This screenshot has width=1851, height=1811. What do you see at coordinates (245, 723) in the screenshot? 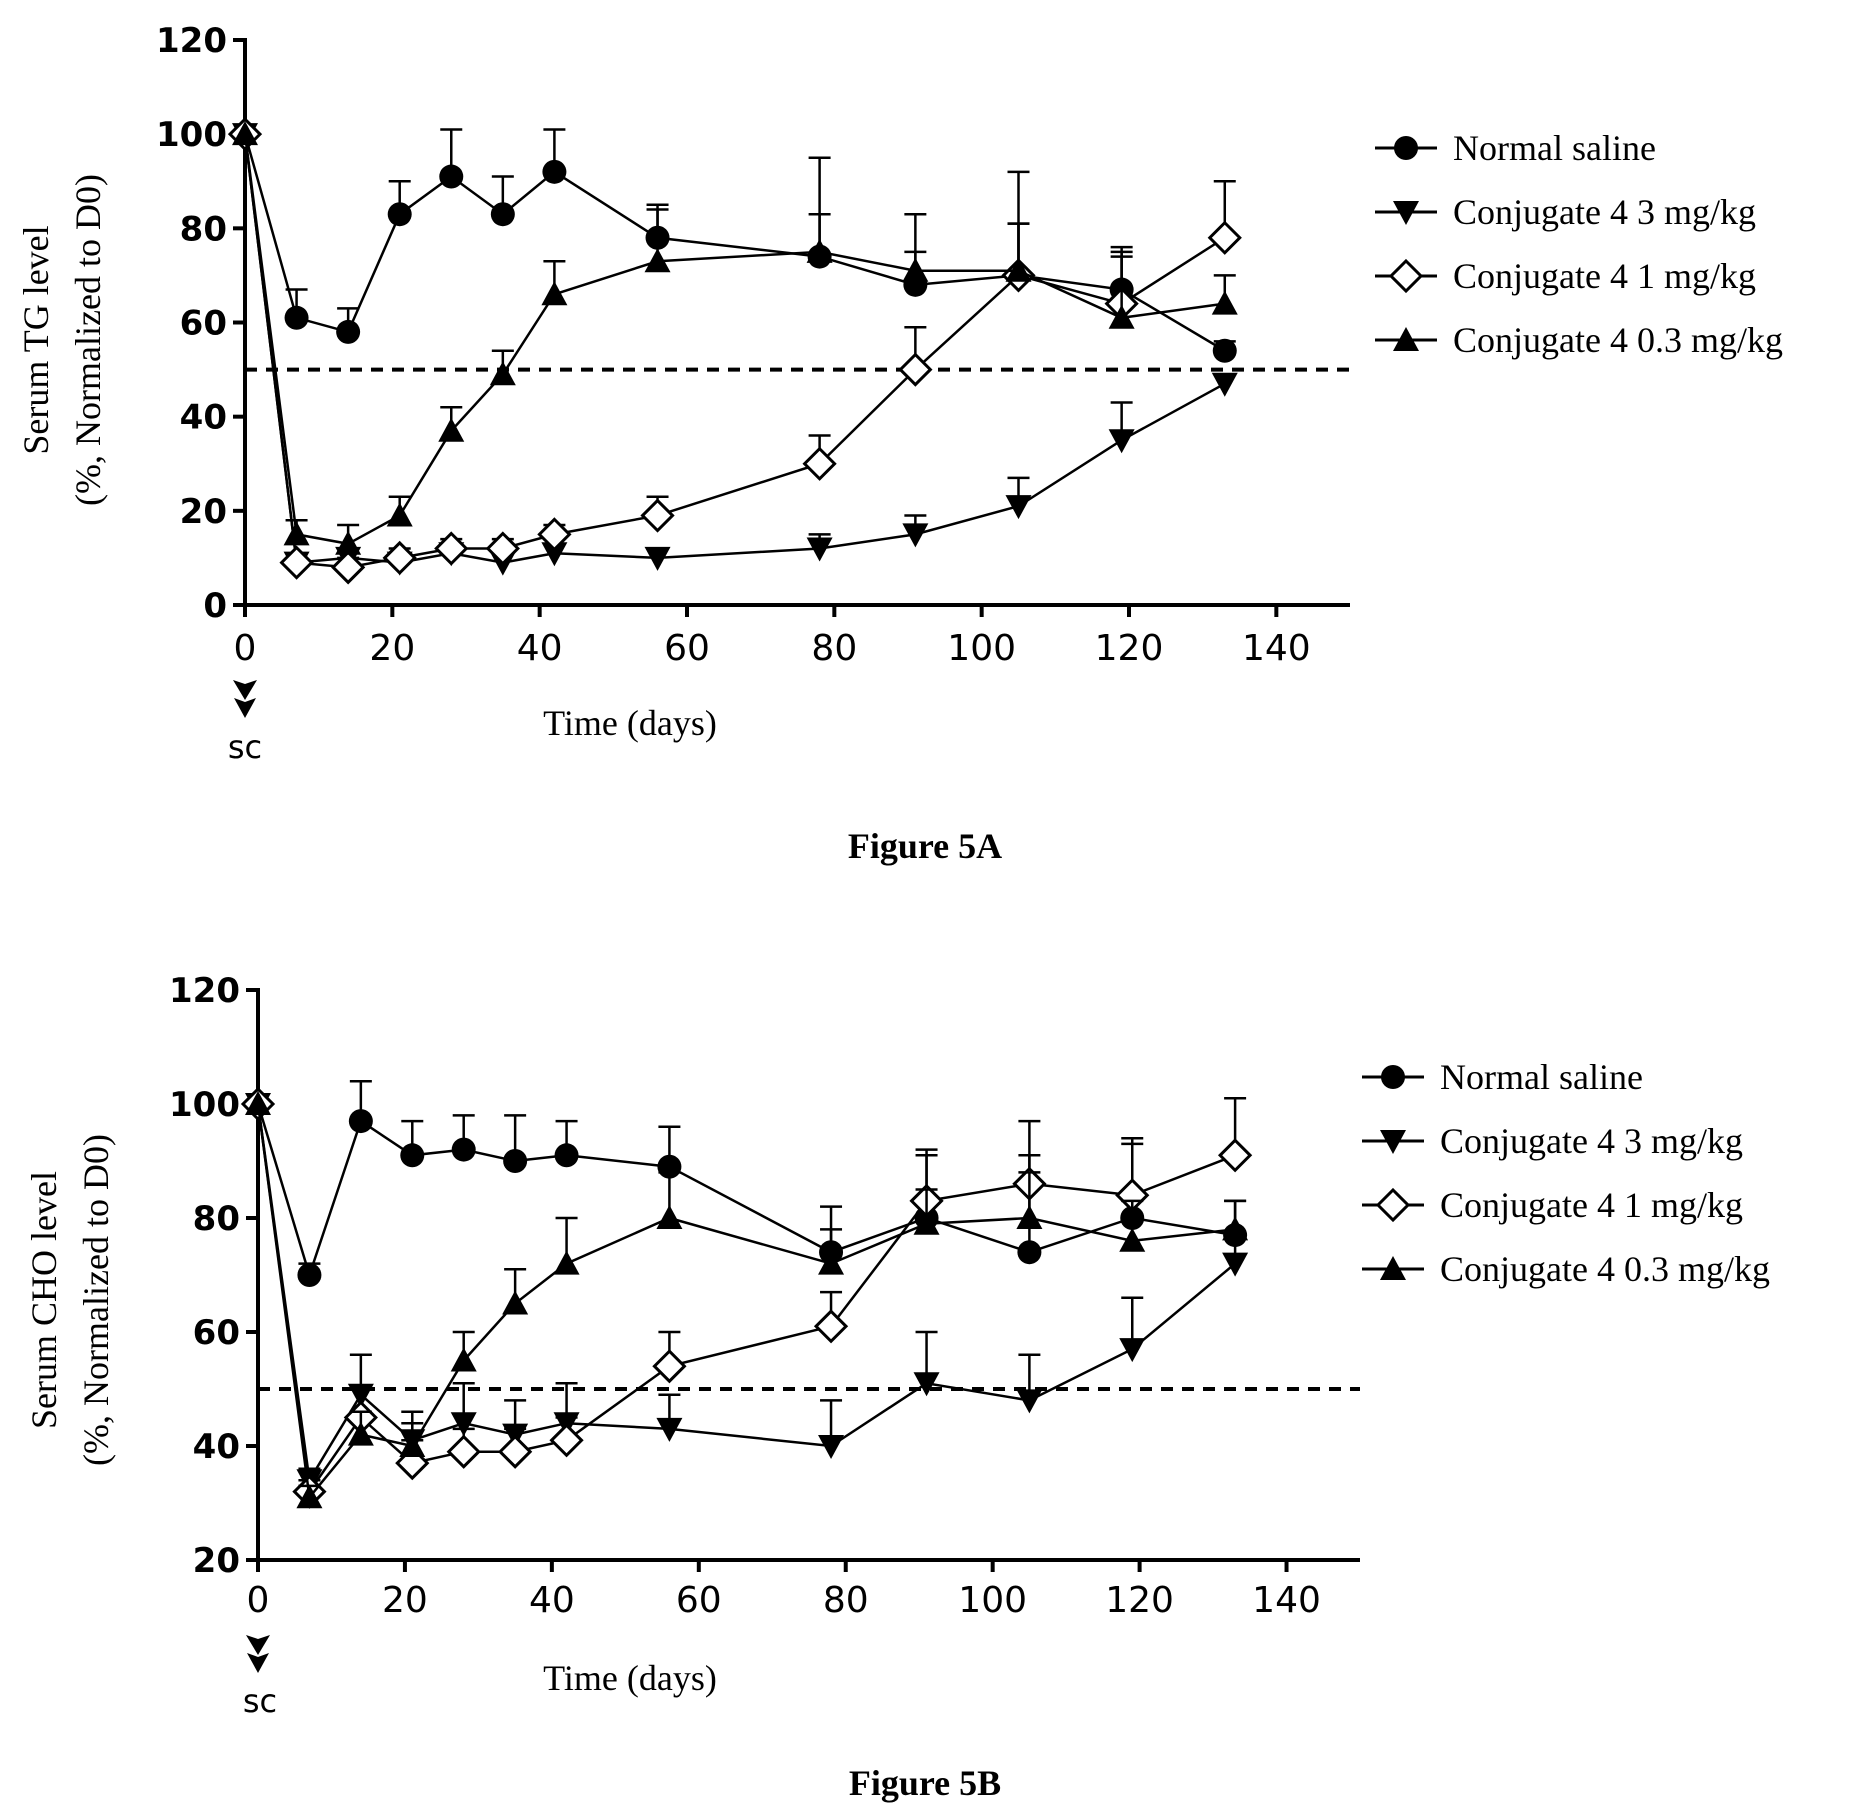
I see `chart-5a-dose-marker: sc` at bounding box center [245, 723].